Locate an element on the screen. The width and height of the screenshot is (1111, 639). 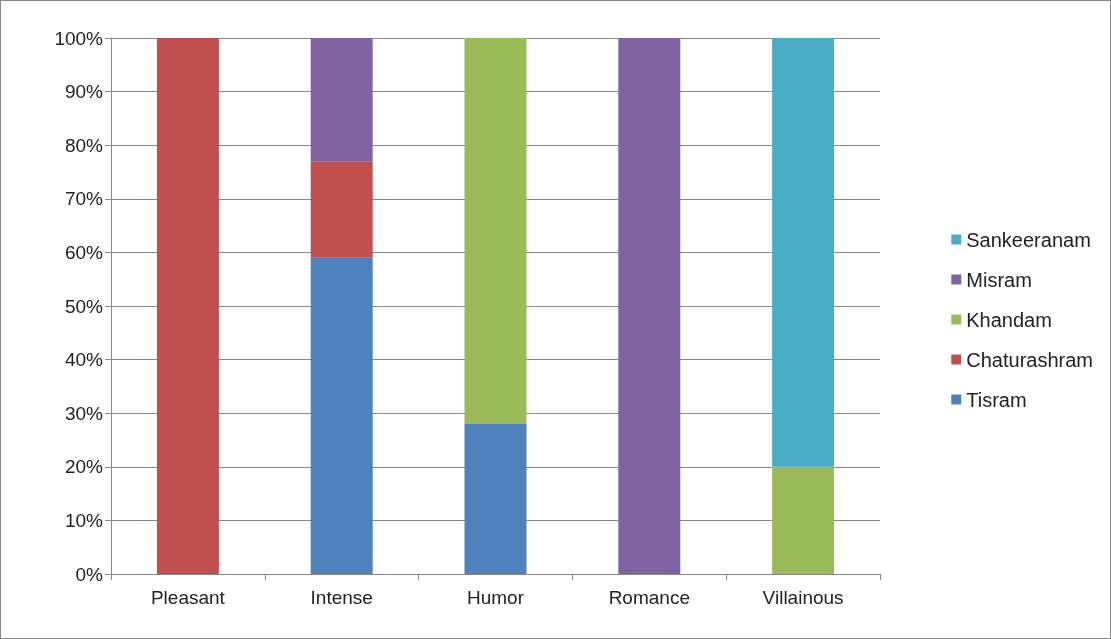
legend-label: Chaturashram is located at coordinates (1029, 359).